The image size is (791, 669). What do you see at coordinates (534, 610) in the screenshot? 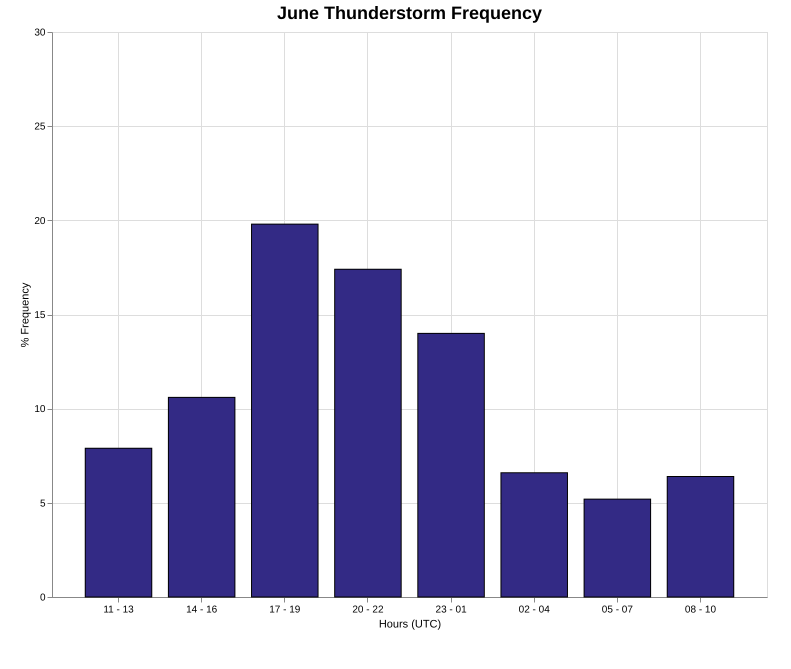
I see `x-tick-label: 02 - 04` at bounding box center [534, 610].